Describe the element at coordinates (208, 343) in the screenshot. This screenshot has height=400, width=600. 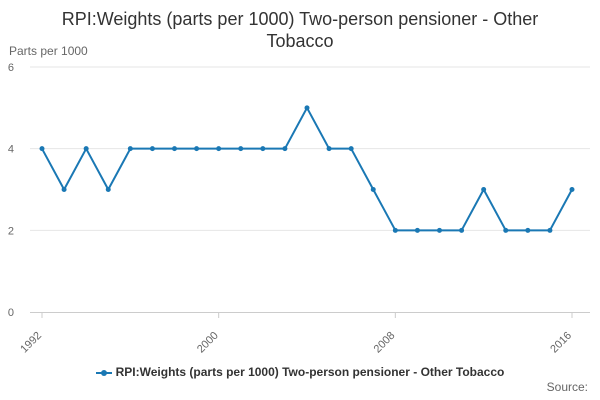
I see `x-tick-label: 2000` at that location.